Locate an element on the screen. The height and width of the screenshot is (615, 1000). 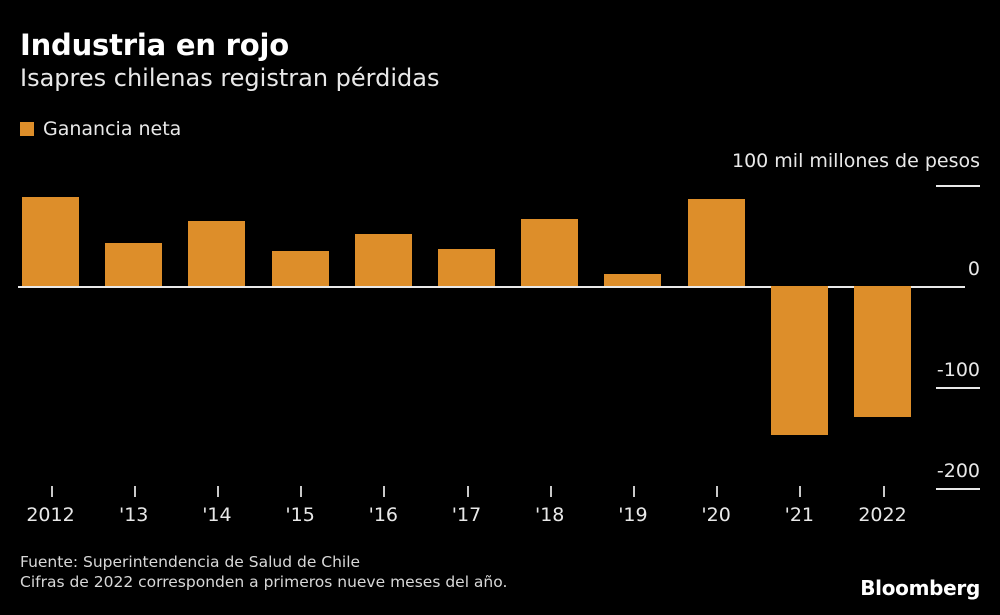
bar-2022 is located at coordinates (882, 352).